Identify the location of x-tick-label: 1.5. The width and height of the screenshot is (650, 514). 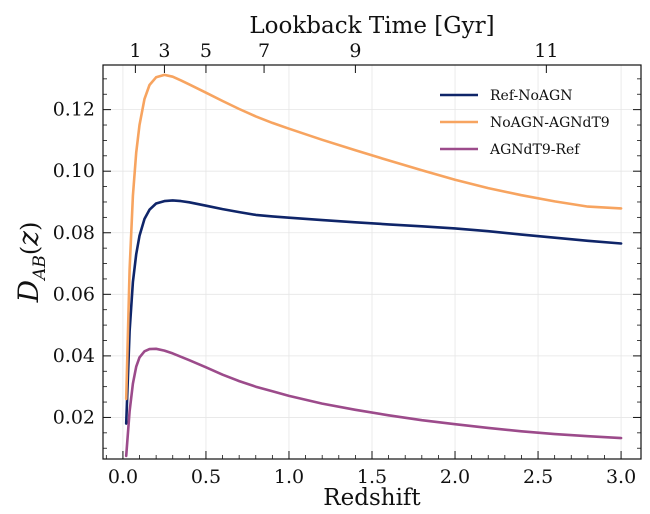
(372, 477).